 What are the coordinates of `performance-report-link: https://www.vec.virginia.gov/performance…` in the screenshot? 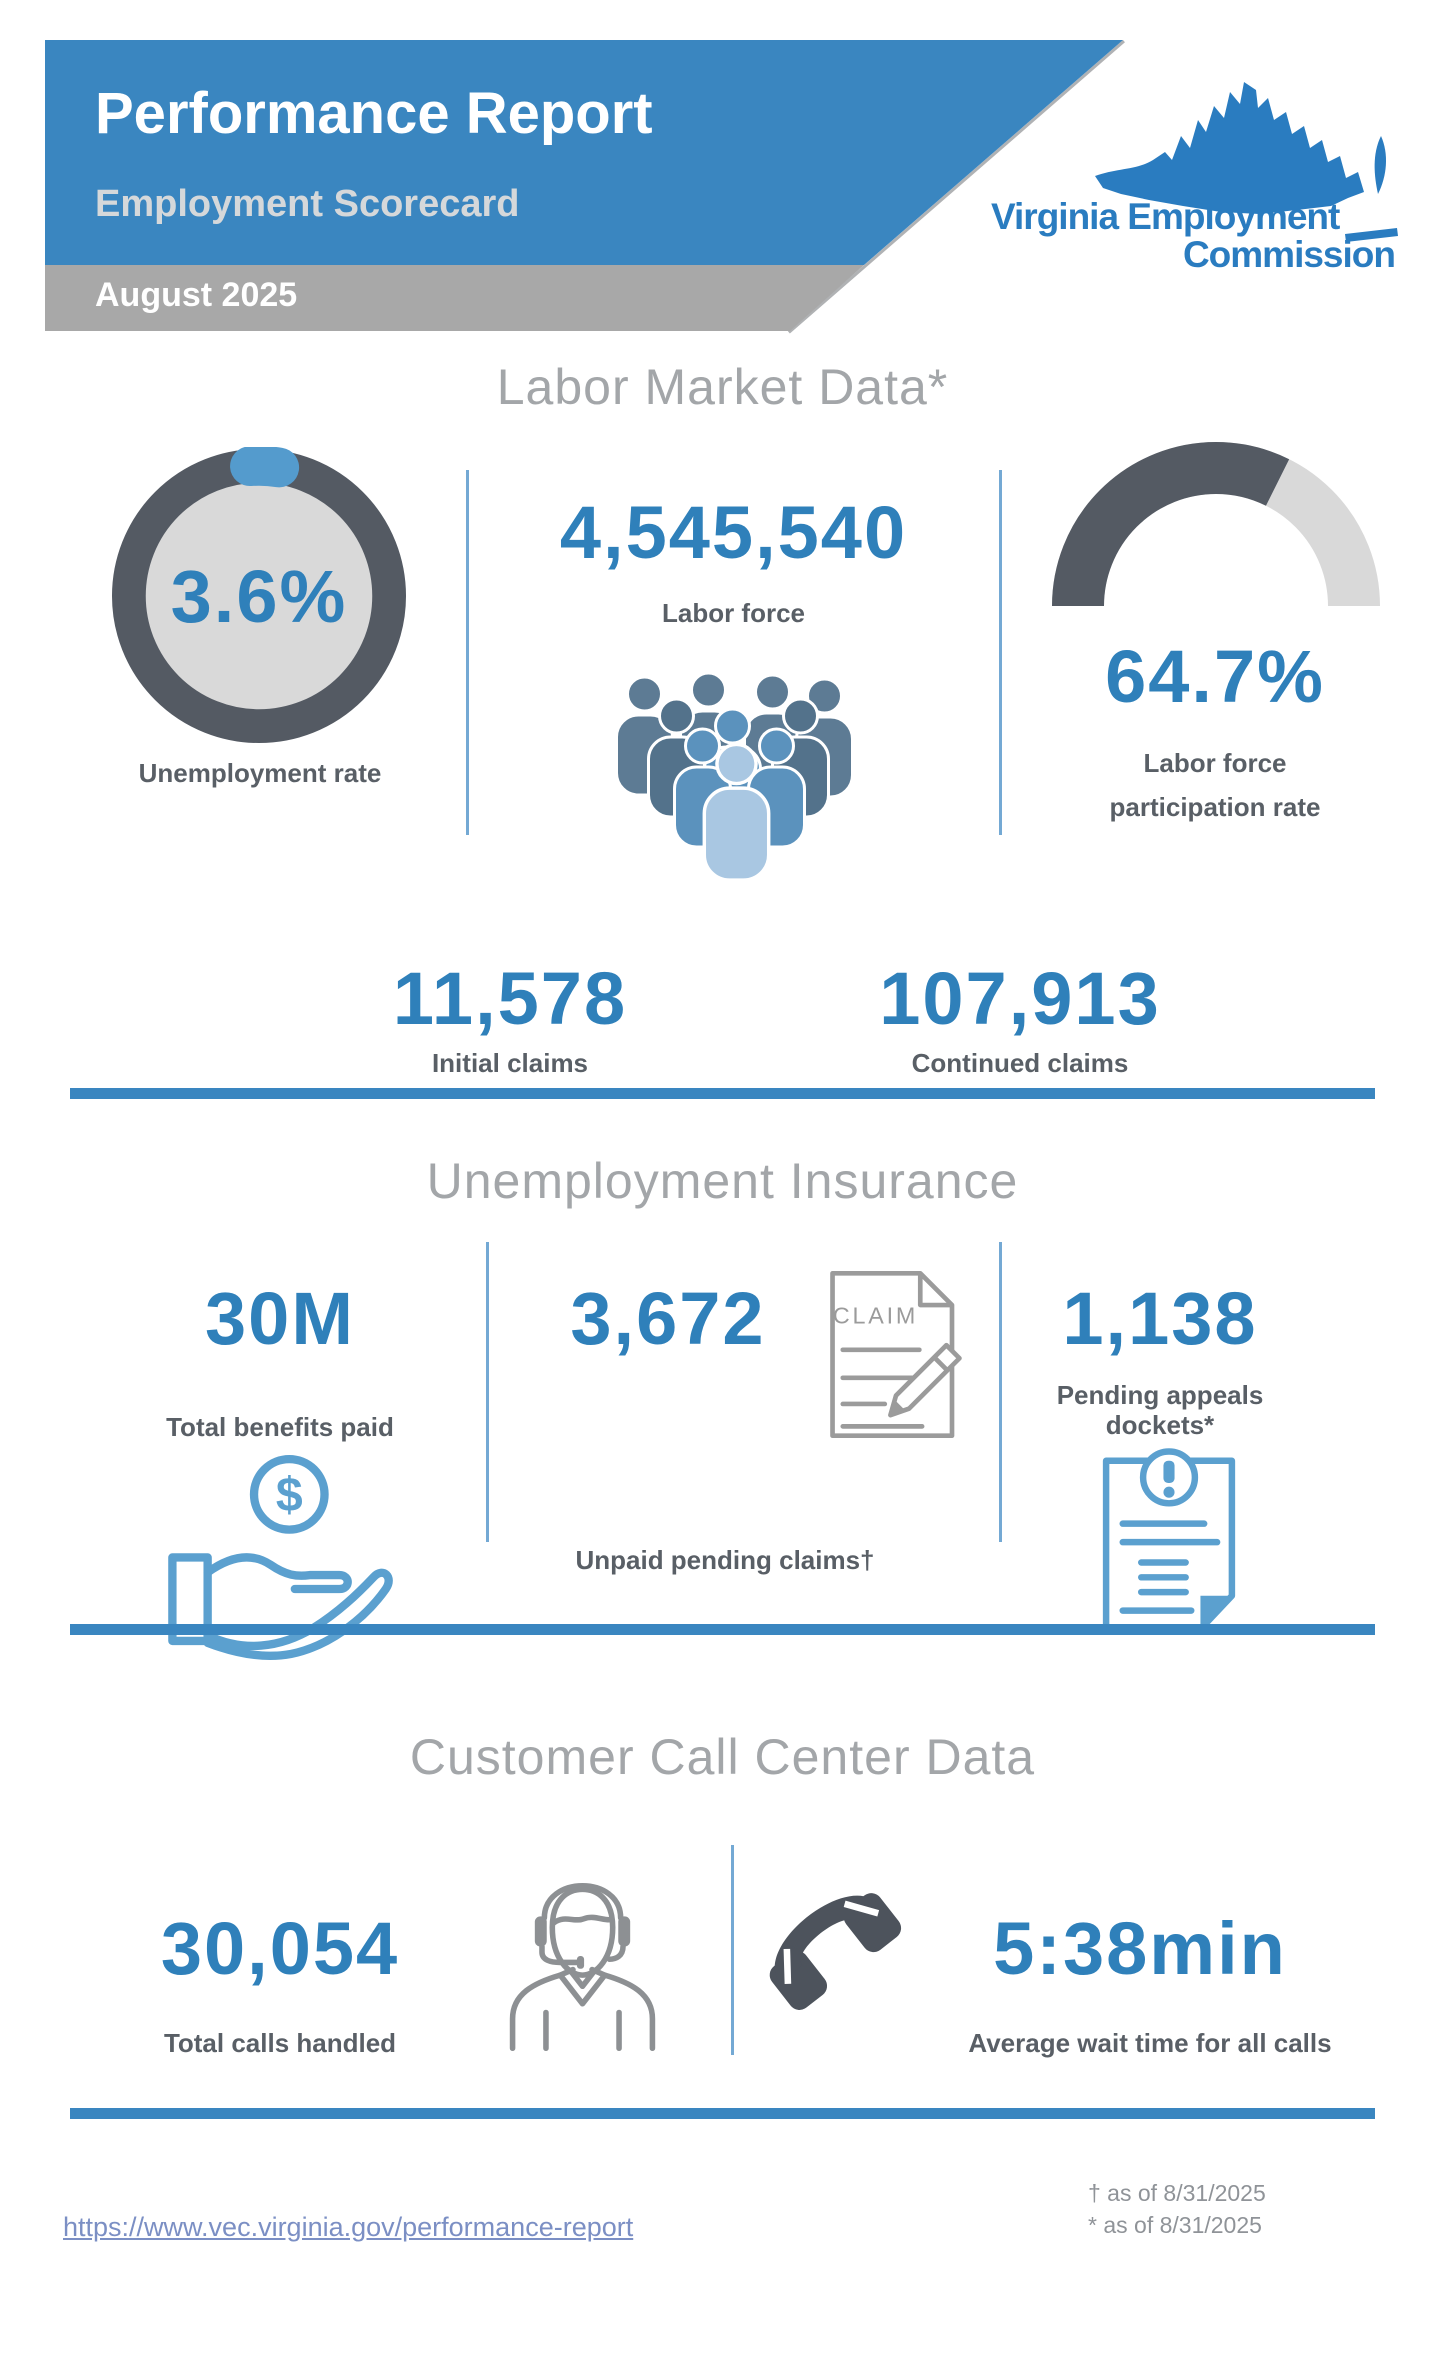 It's located at (348, 2227).